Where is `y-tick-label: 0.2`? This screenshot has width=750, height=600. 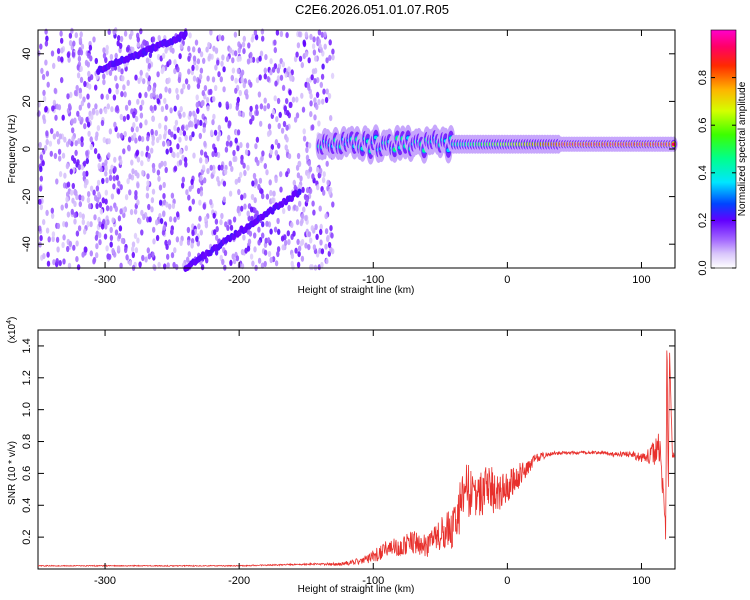 y-tick-label: 0.2 is located at coordinates (27, 536).